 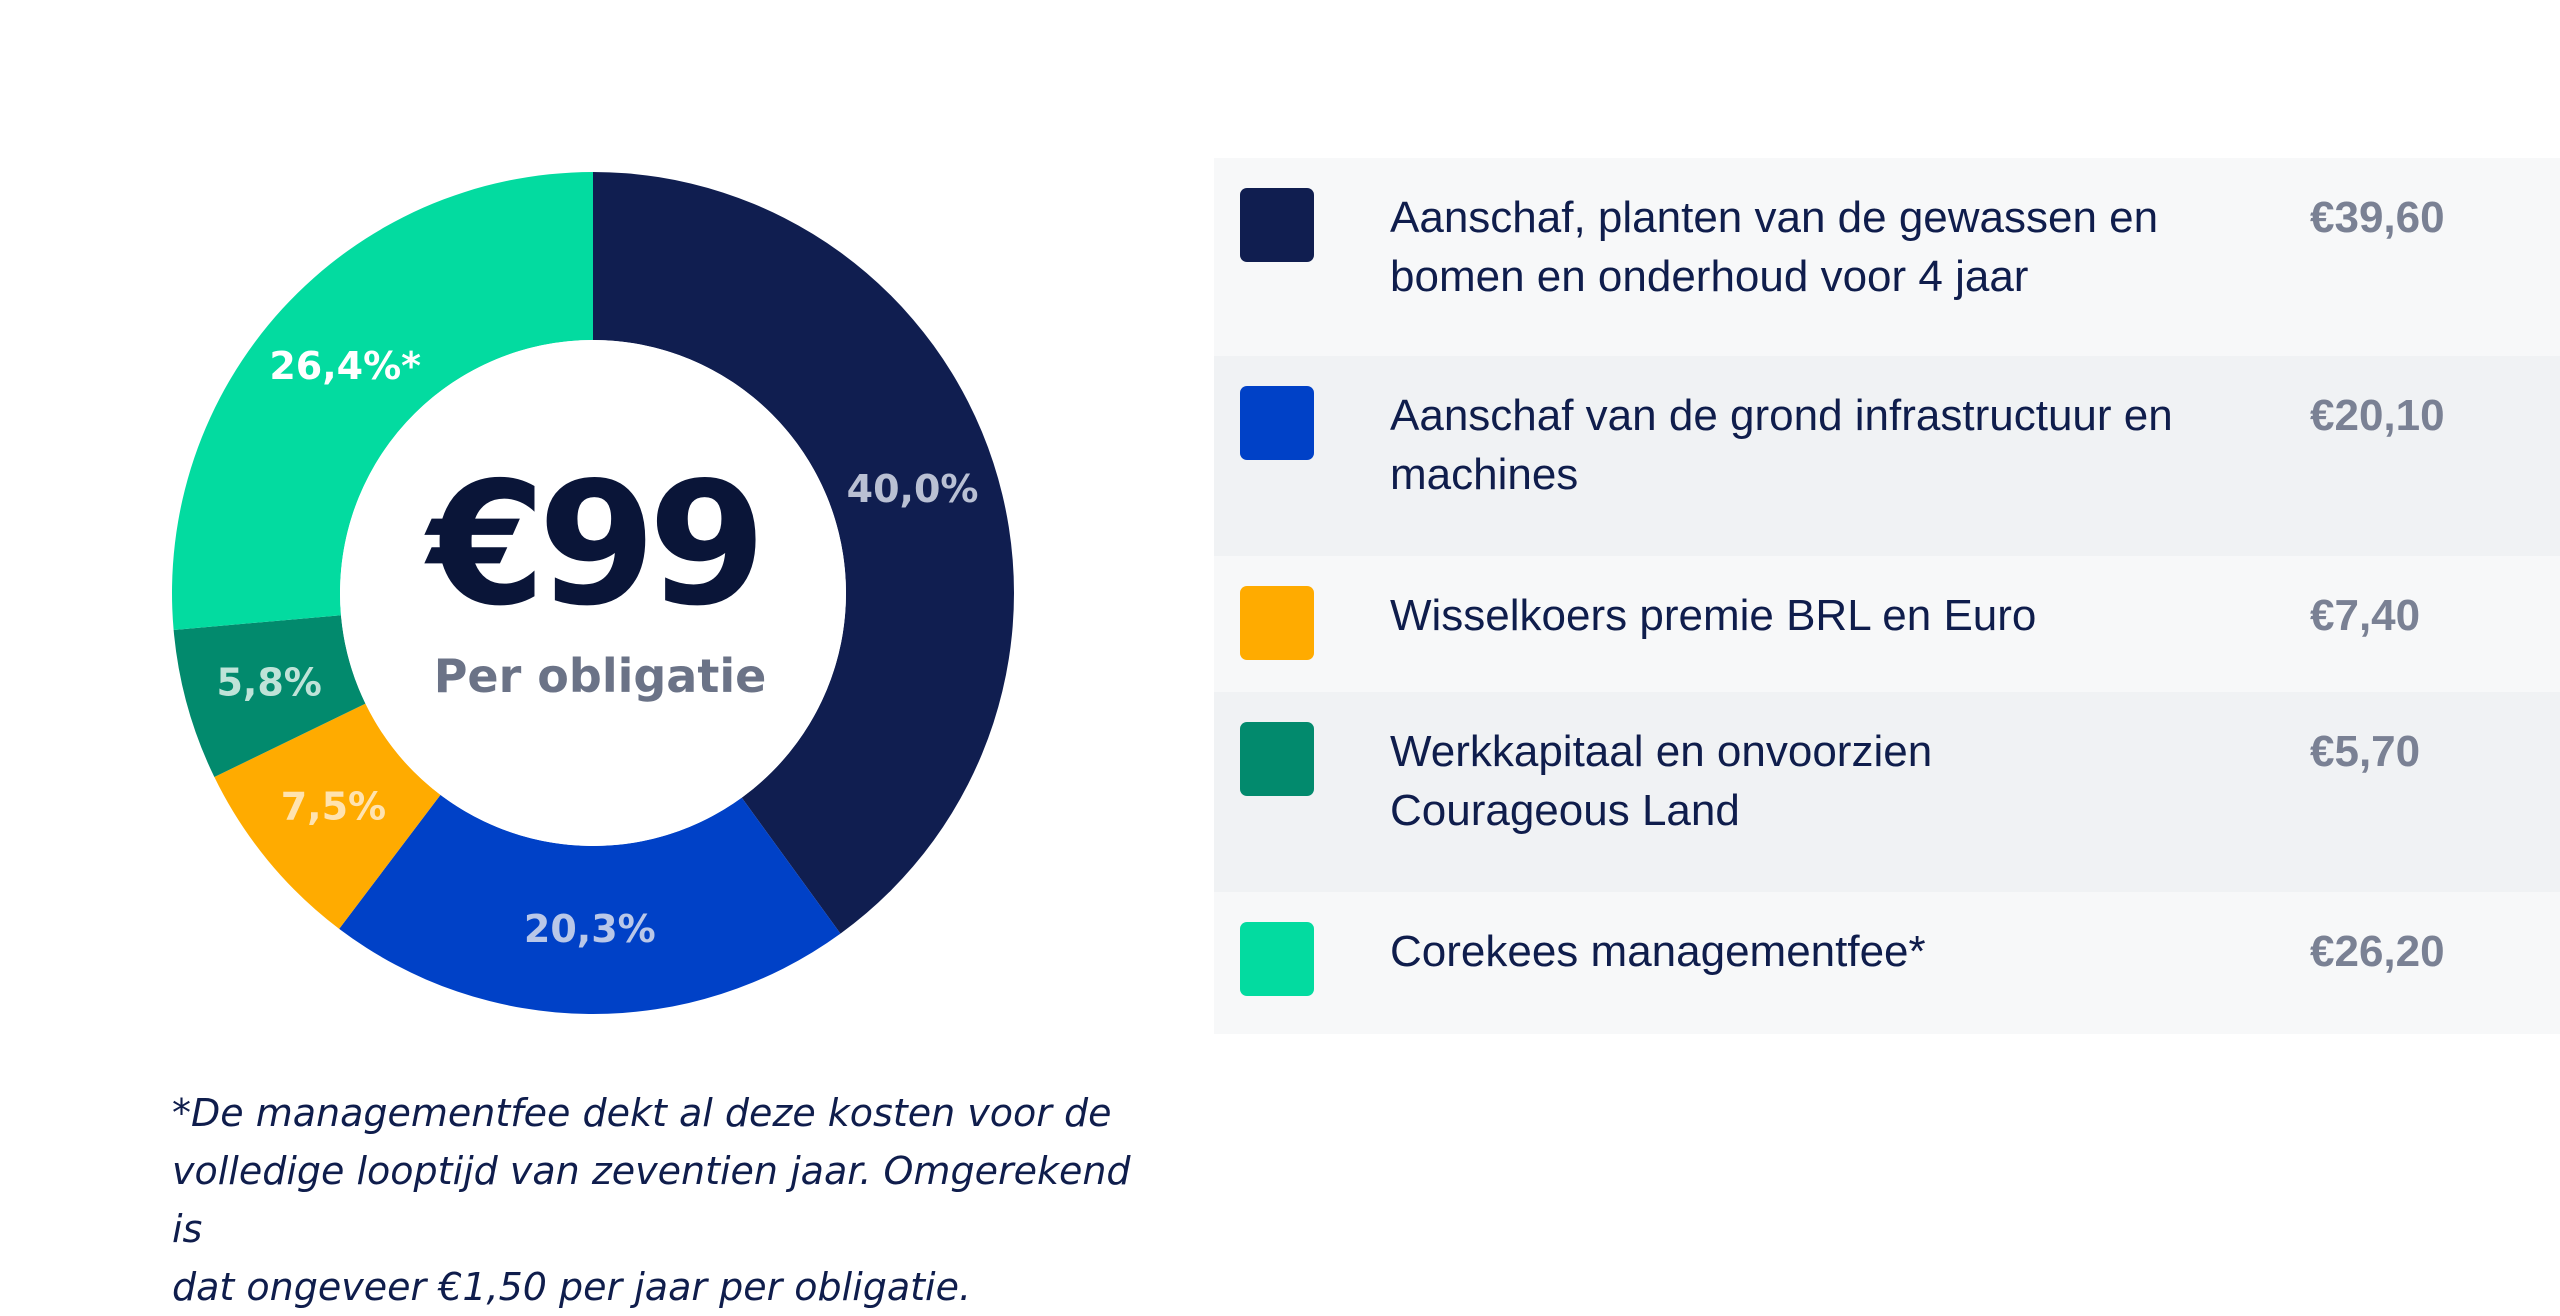 What do you see at coordinates (1713, 615) in the screenshot?
I see `legend-label-line: Wisselkoers premie BRL en Euro` at bounding box center [1713, 615].